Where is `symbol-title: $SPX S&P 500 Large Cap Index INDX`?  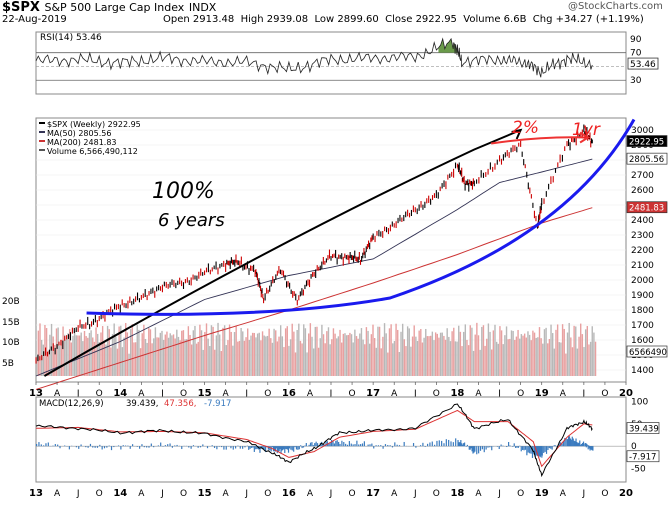 symbol-title: $SPX S&P 500 Large Cap Index INDX is located at coordinates (109, 7).